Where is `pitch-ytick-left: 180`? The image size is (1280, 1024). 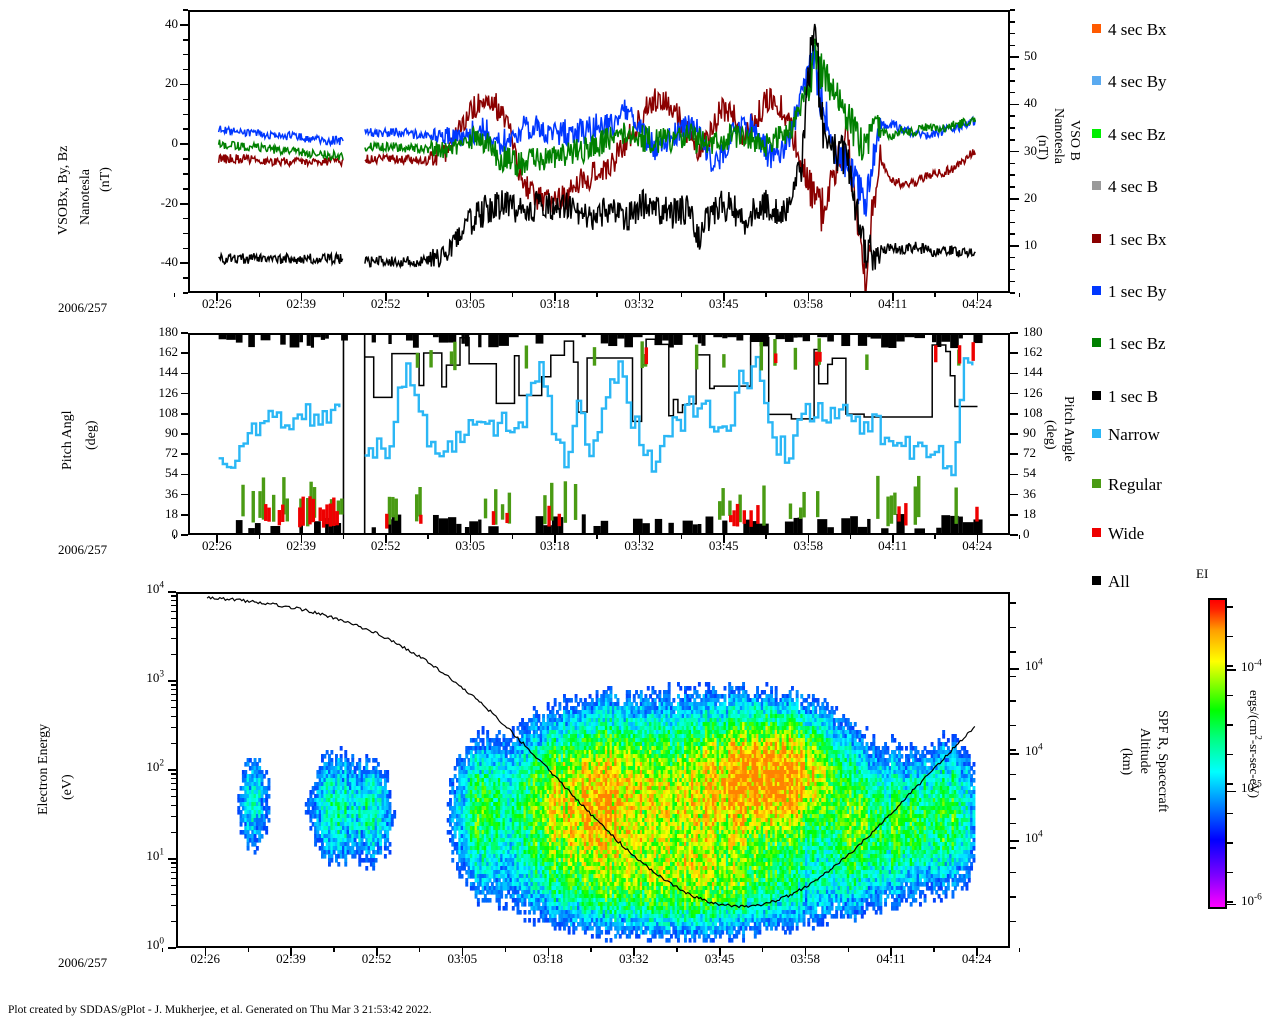 pitch-ytick-left: 180 is located at coordinates (168, 331).